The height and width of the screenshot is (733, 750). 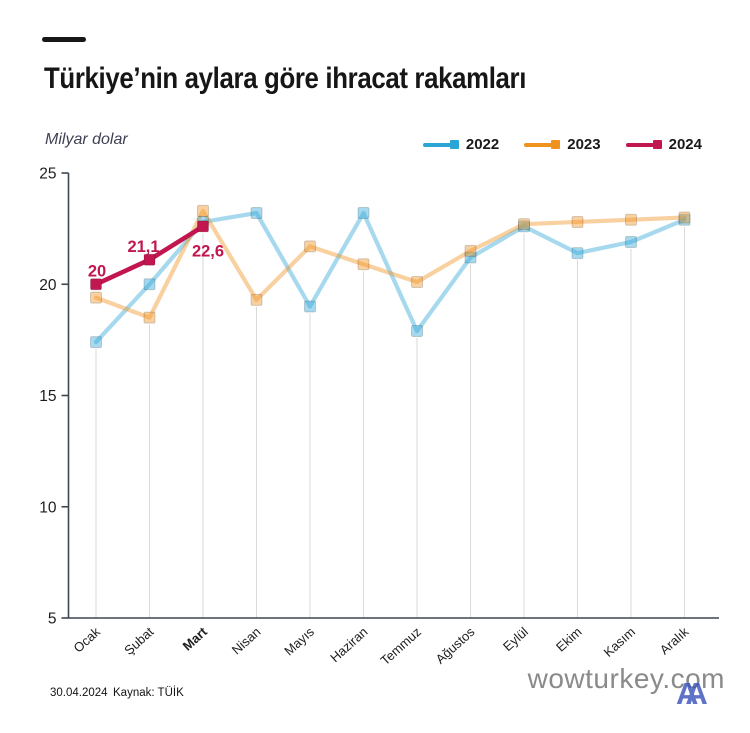 I want to click on series-line-2023, so click(x=390, y=264).